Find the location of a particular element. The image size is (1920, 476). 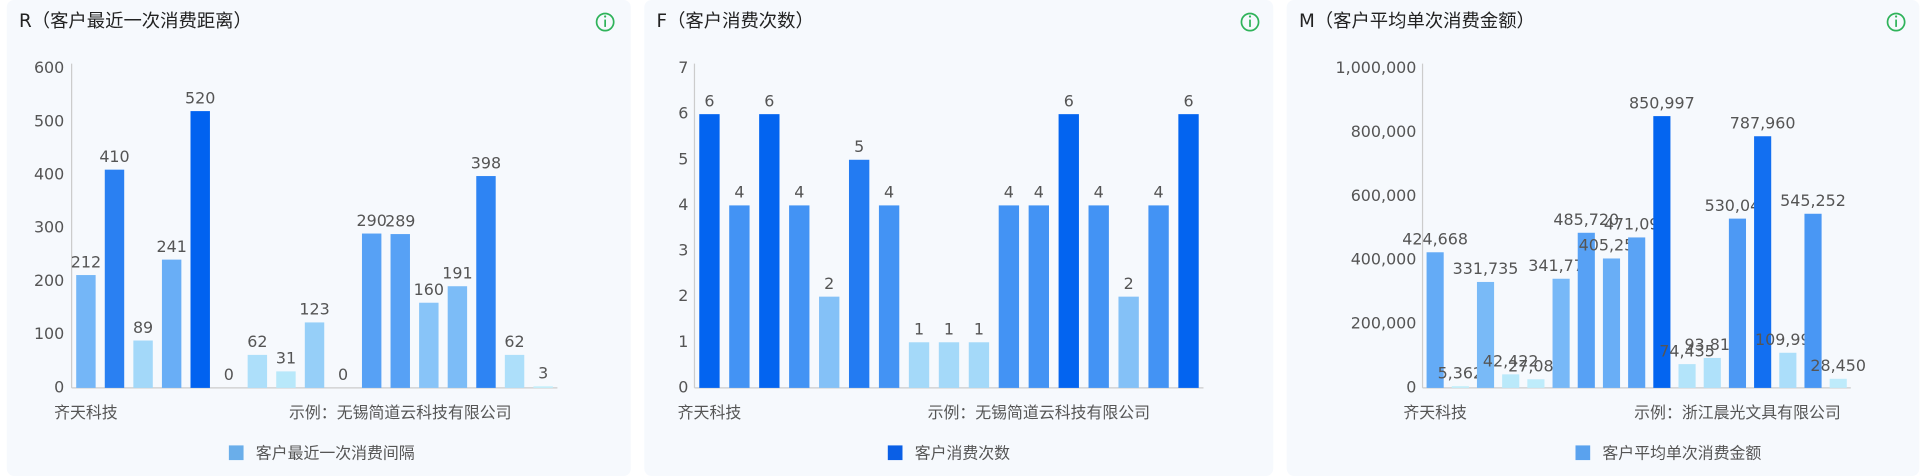

data-label: 31 is located at coordinates (286, 358).